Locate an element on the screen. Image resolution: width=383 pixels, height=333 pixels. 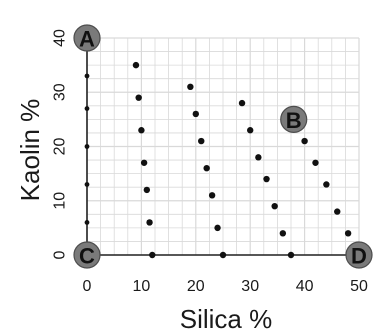
corner-letter: C is located at coordinates (87, 256).